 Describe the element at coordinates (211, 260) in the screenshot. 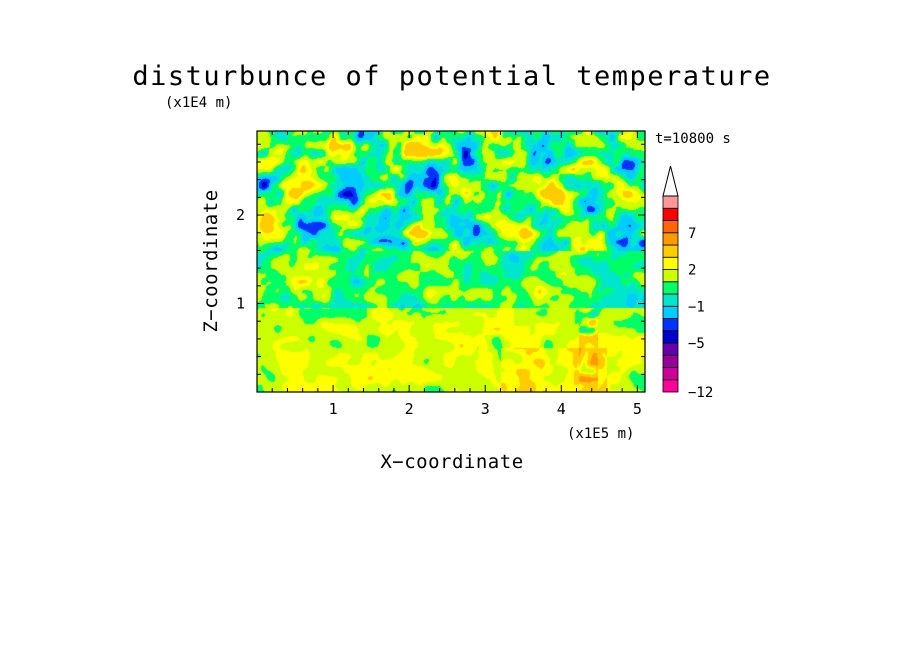

I see `y-axis-label: Z−coordinate` at that location.